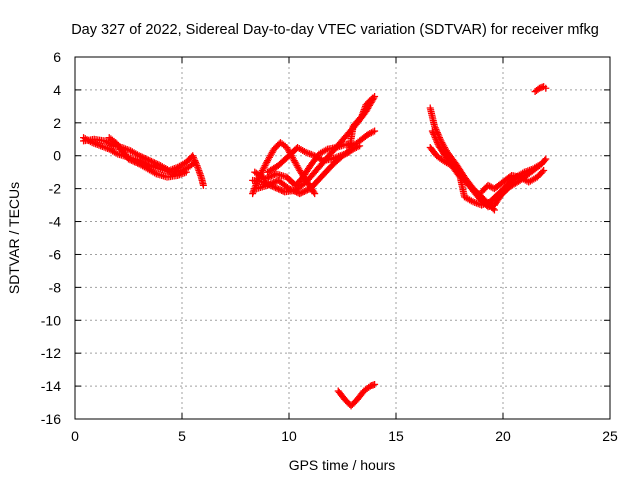  Describe the element at coordinates (57, 57) in the screenshot. I see `y-tick-label: 6` at that location.